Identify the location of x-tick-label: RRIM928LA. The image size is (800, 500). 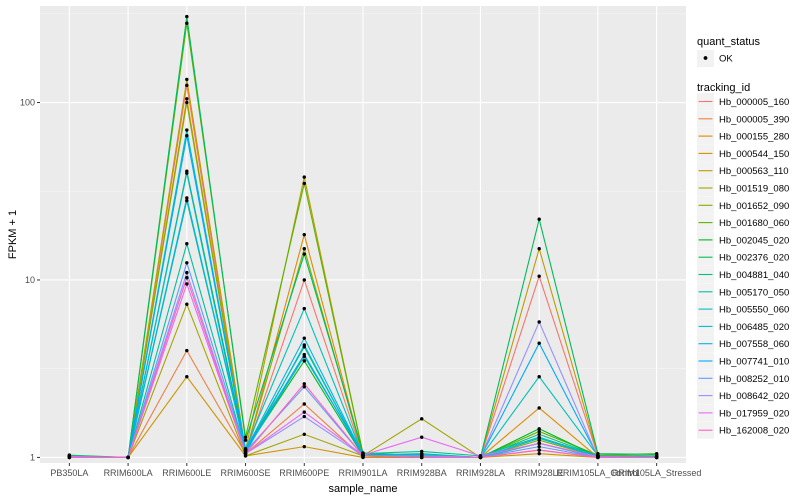
(480, 473).